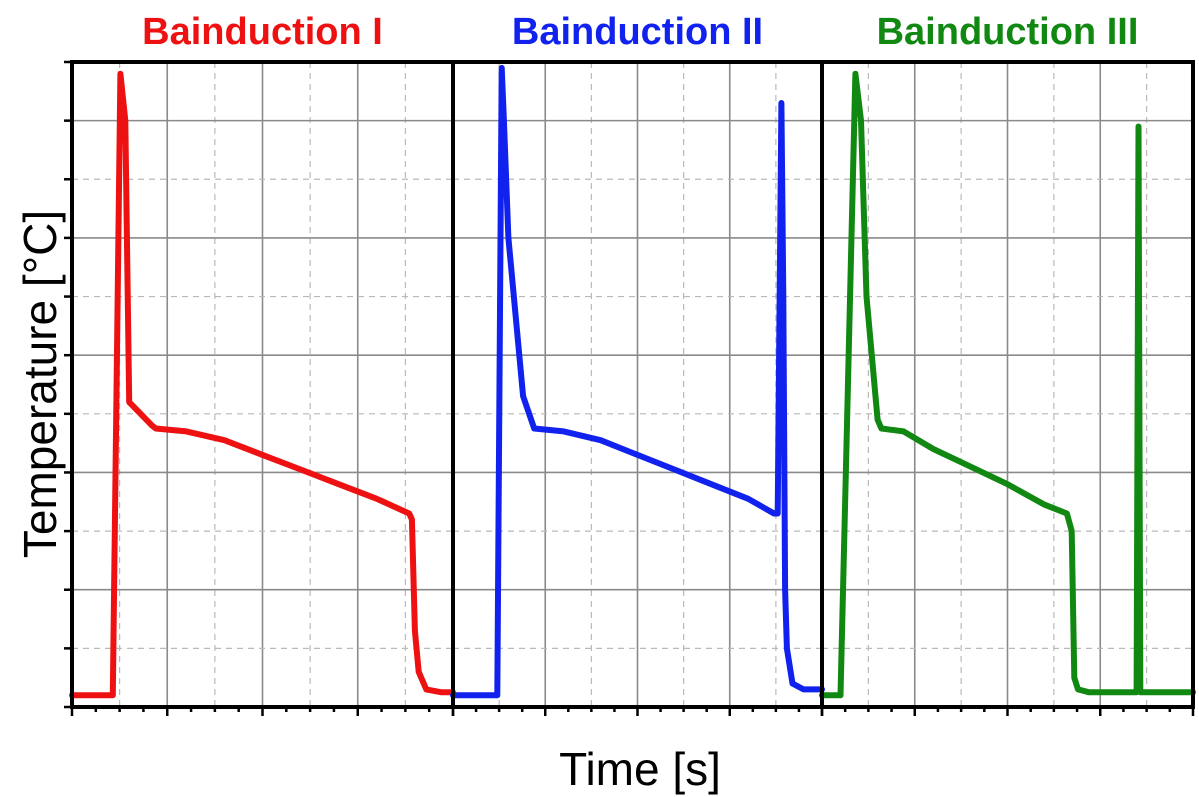 This screenshot has height=797, width=1199. I want to click on panel-title-3: Bainduction III, so click(1008, 32).